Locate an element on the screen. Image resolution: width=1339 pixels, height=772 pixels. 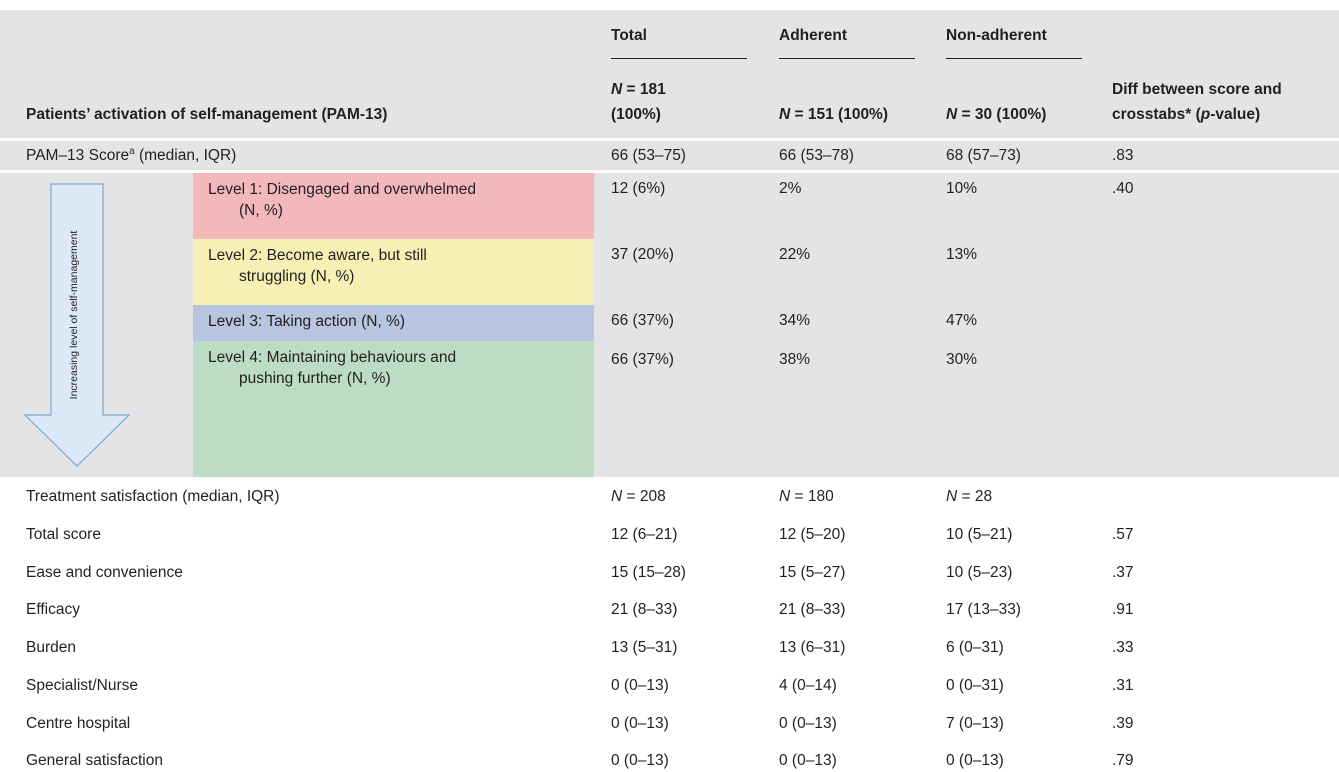
row-label: Burden is located at coordinates (51, 648).